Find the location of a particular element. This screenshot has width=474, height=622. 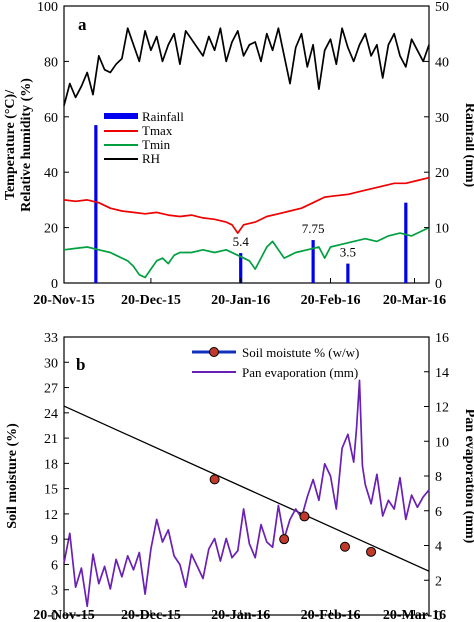

panel-b-ylabel-right: Pan evaporation (mm) is located at coordinates (468, 476).